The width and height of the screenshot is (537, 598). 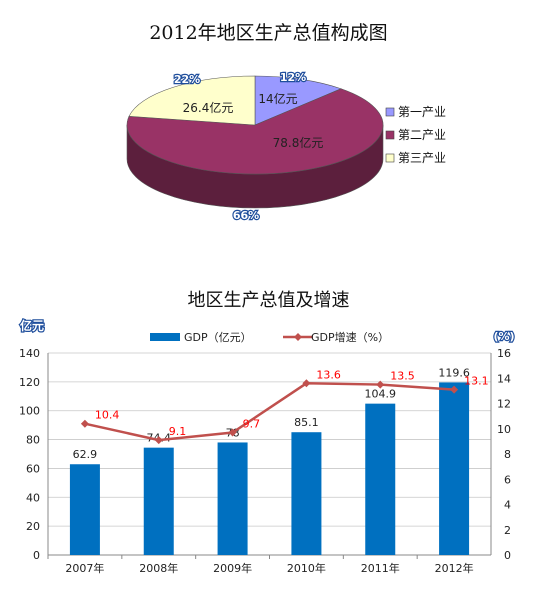 I want to click on y2-tick-label: 10, so click(x=504, y=429).